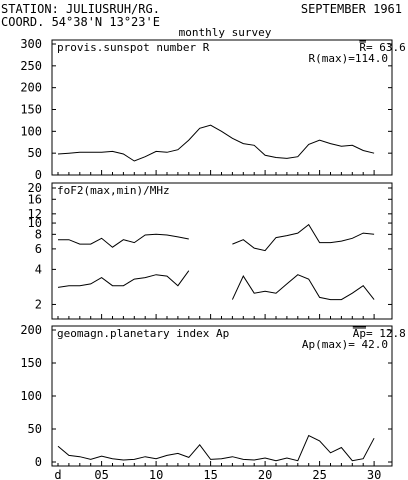 The width and height of the screenshot is (408, 480). What do you see at coordinates (80, 22) in the screenshot?
I see `coord-label: COORD. 54°38'N 13°23'E` at bounding box center [80, 22].